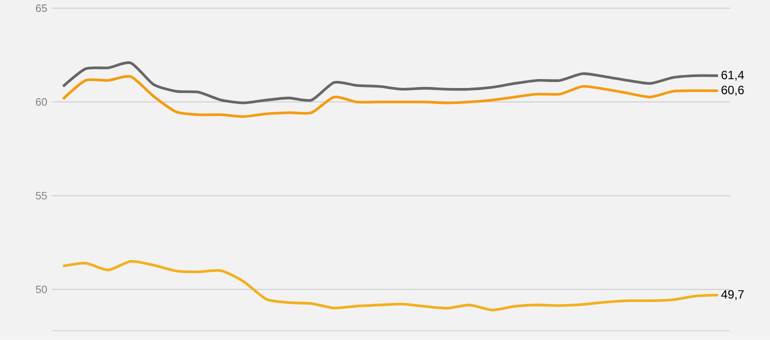 The height and width of the screenshot is (340, 770). I want to click on data-label: 60,6, so click(733, 91).